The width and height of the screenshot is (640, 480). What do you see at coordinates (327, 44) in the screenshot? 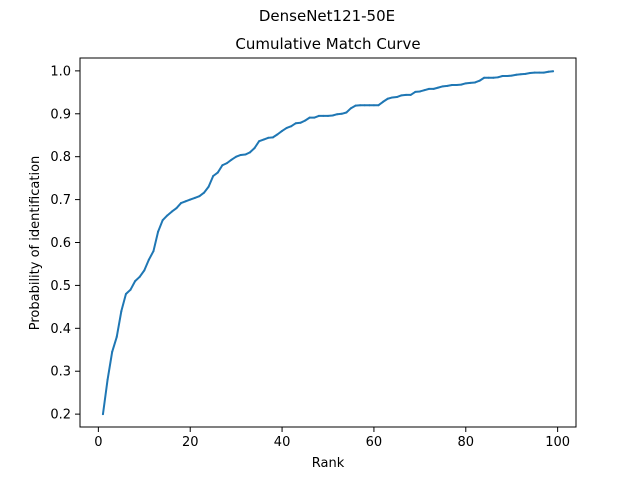
I see `chart-title: Cumulative Match Curve` at bounding box center [327, 44].